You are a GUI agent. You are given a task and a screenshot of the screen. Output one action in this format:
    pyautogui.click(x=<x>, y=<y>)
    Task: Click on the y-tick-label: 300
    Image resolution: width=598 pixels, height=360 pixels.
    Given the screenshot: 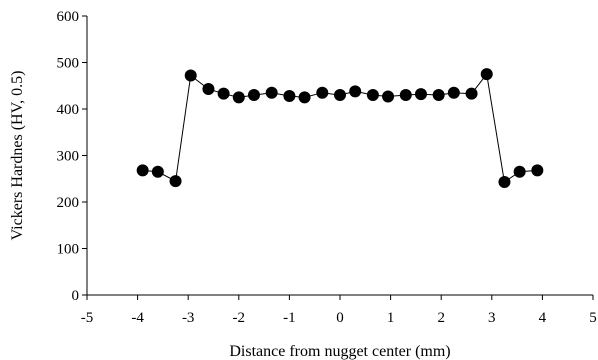 What is the action you would take?
    pyautogui.click(x=68, y=157)
    